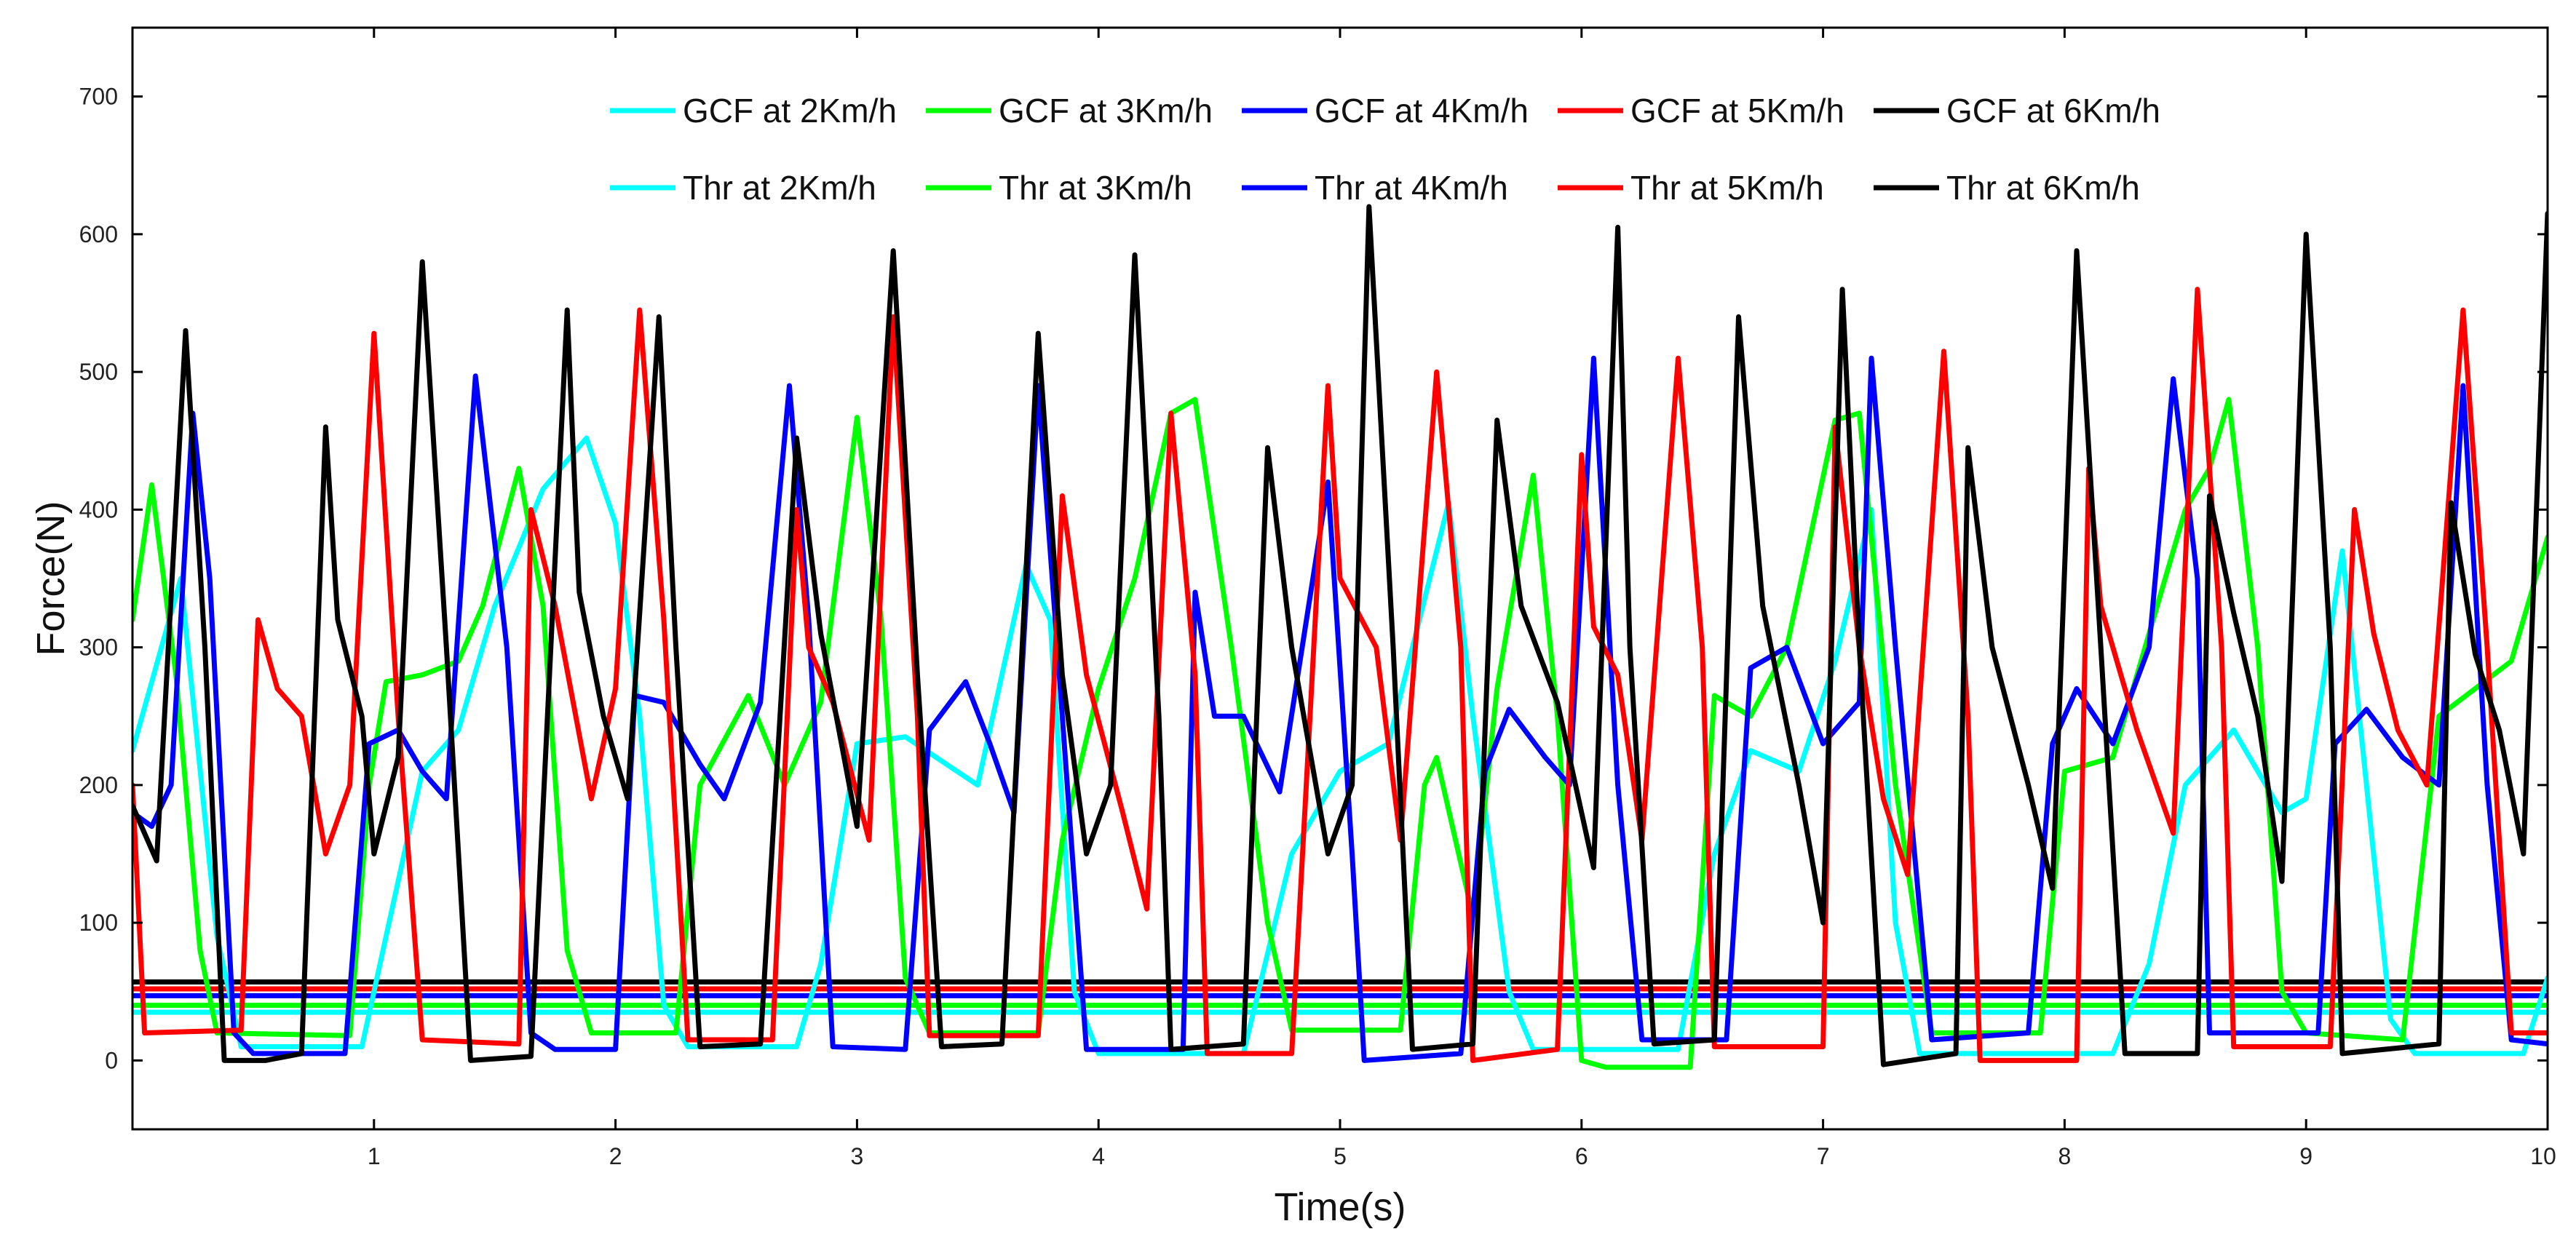  I want to click on y-tick-label: 700, so click(98, 97).